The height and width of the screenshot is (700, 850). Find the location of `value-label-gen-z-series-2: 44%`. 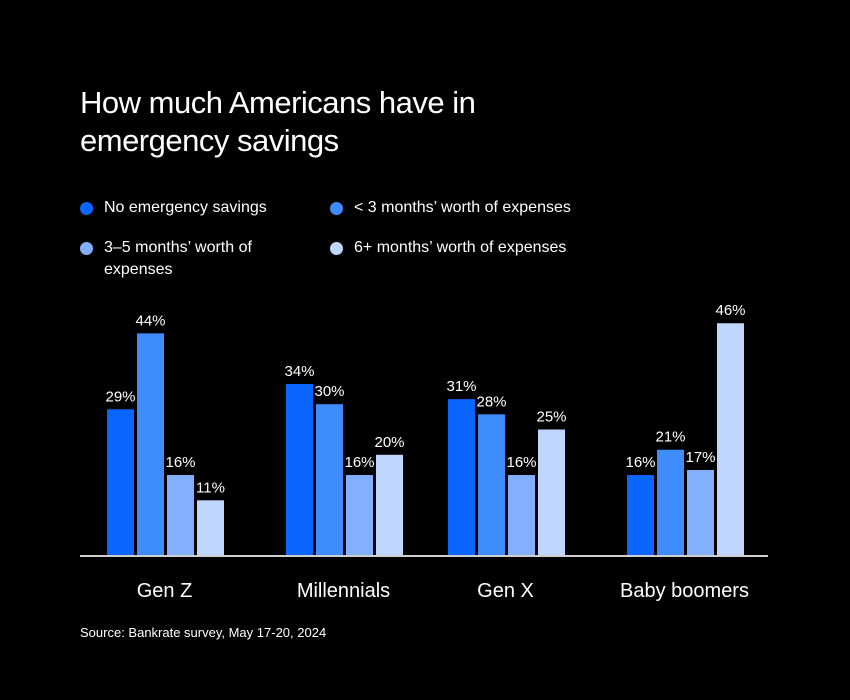

value-label-gen-z-series-2: 44% is located at coordinates (150, 320).